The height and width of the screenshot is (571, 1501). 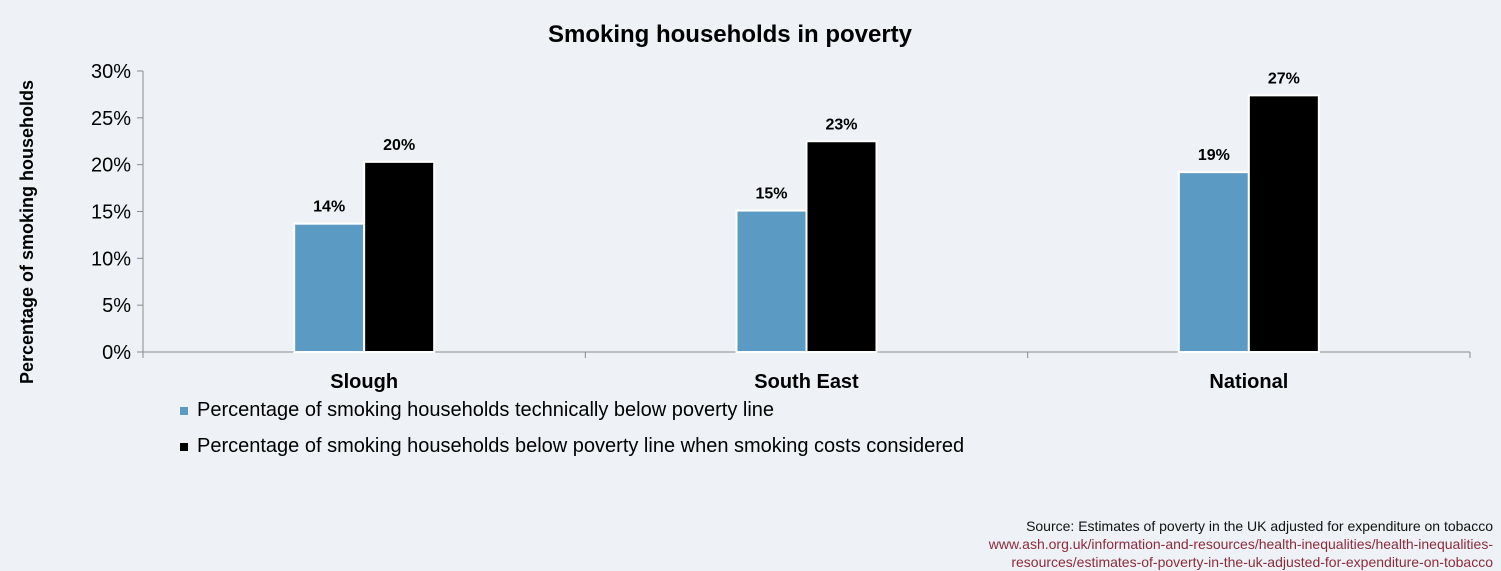 What do you see at coordinates (1284, 78) in the screenshot?
I see `data-label: 27%` at bounding box center [1284, 78].